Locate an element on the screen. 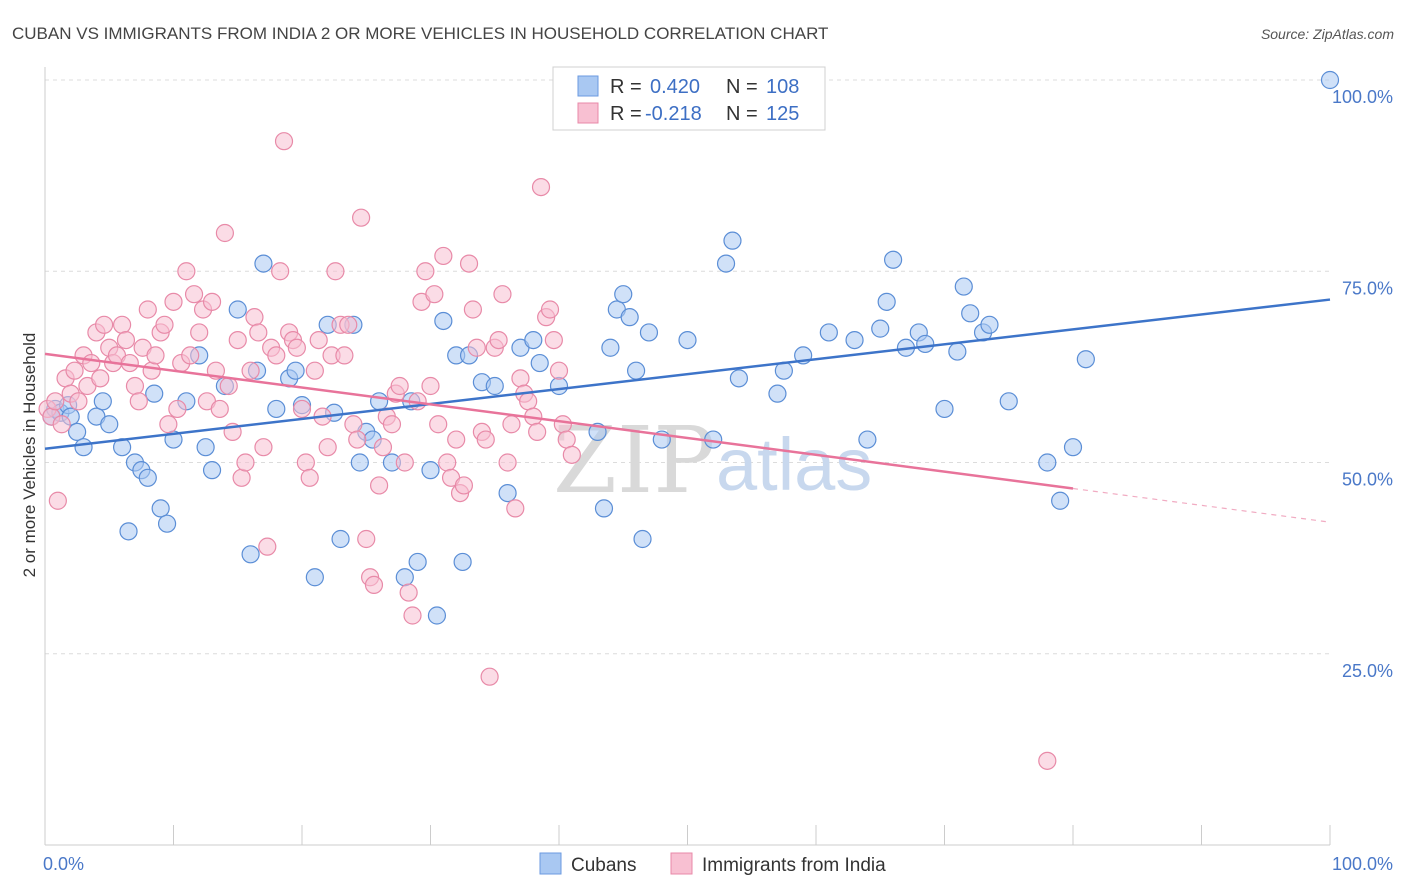 The height and width of the screenshot is (892, 1406). chart-source: Source: ZipAtlas.com is located at coordinates (1327, 34).